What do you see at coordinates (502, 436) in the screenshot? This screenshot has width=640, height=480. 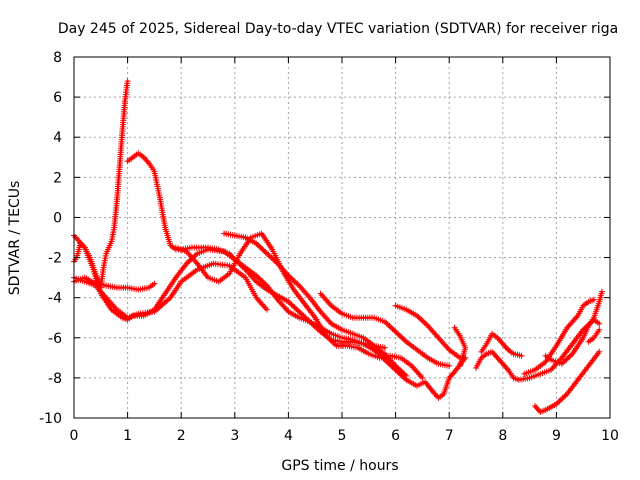 I see `x-tick-label: 8` at bounding box center [502, 436].